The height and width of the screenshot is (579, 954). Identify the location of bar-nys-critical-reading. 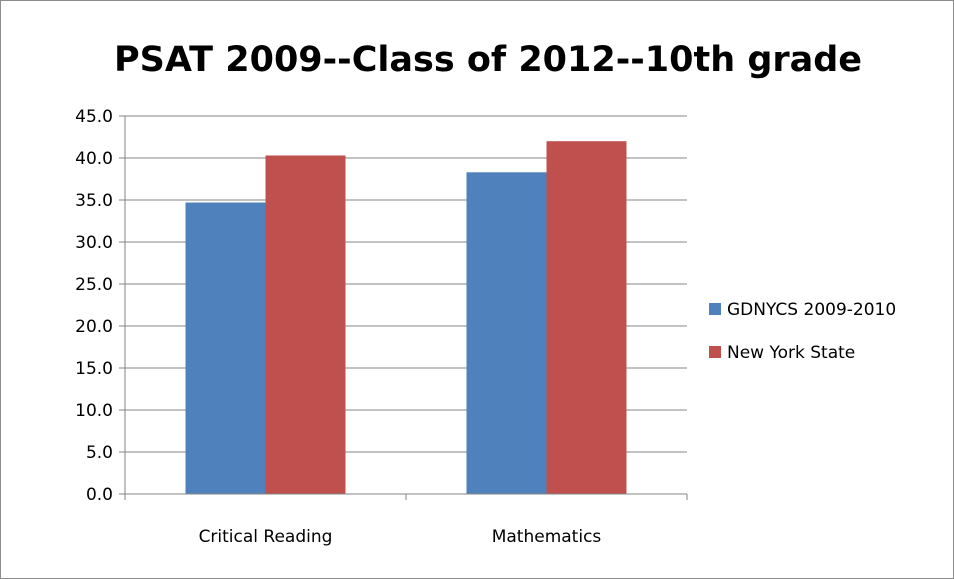
(305, 325).